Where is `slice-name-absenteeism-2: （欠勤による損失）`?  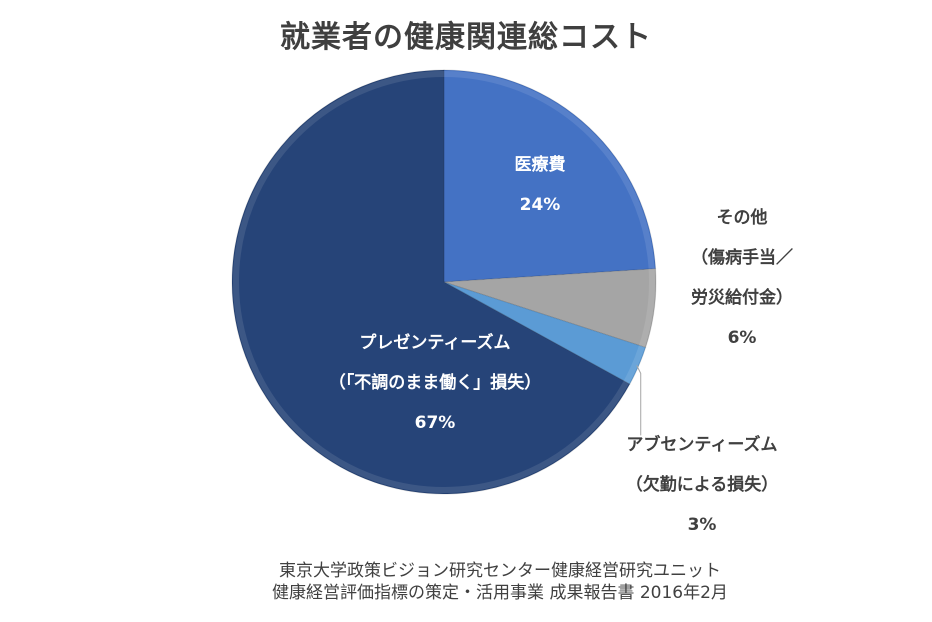
slice-name-absenteeism-2: （欠勤による損失） is located at coordinates (702, 485).